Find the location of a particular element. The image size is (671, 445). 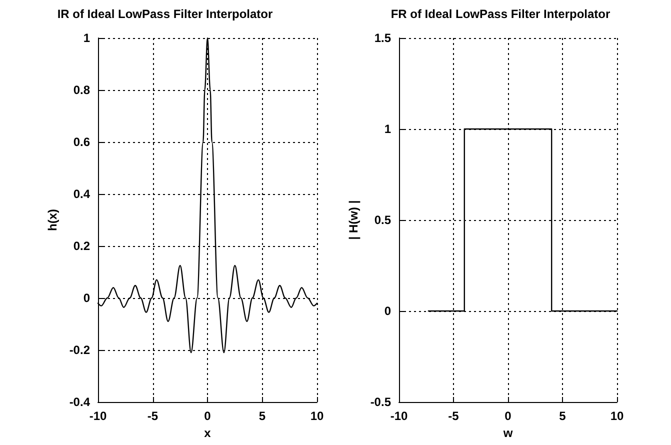

y-tick-label: 1.5 is located at coordinates (383, 38).